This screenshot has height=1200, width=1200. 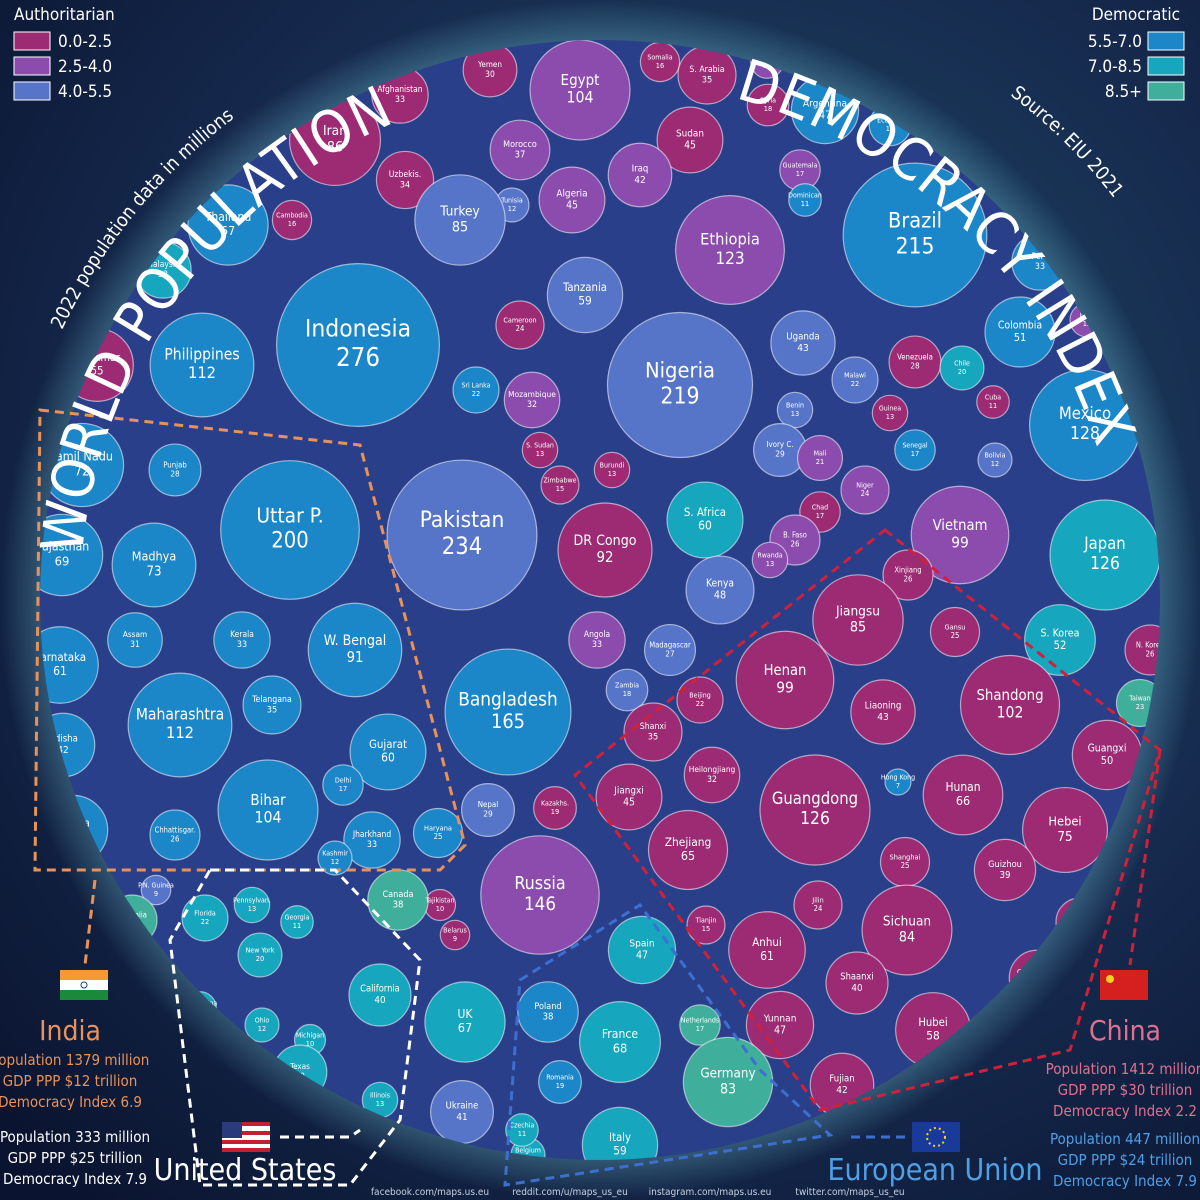 I want to click on panel-line: Population 1379 million, so click(x=74, y=1060).